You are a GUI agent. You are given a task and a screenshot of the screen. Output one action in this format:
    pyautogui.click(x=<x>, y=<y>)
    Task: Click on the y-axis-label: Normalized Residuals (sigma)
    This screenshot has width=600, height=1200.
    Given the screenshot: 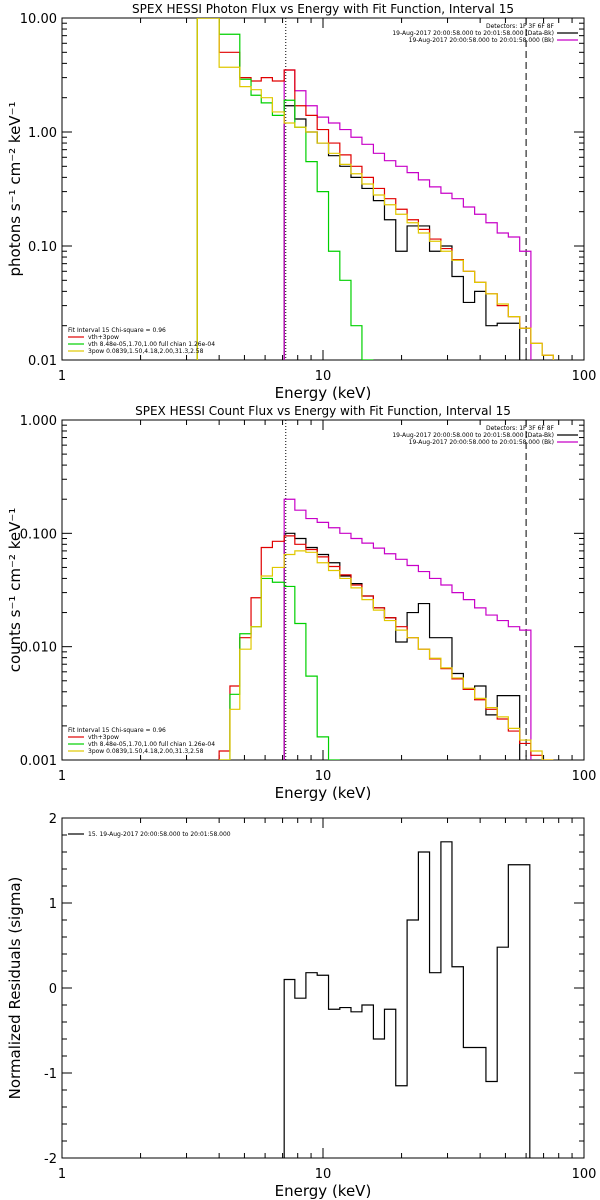 What is the action you would take?
    pyautogui.click(x=15, y=988)
    